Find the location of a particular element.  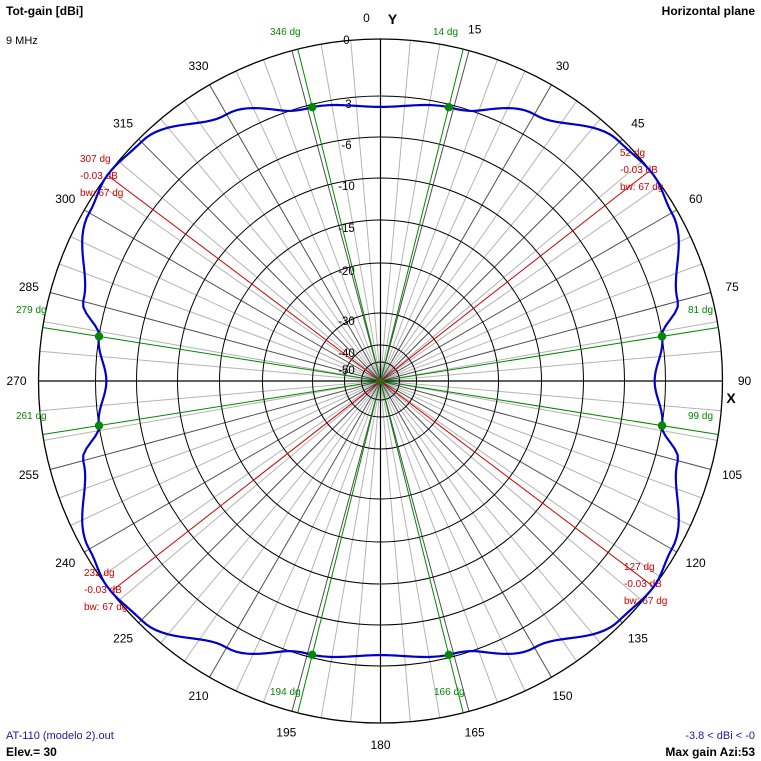

ring-label: -10 is located at coordinates (346, 187).